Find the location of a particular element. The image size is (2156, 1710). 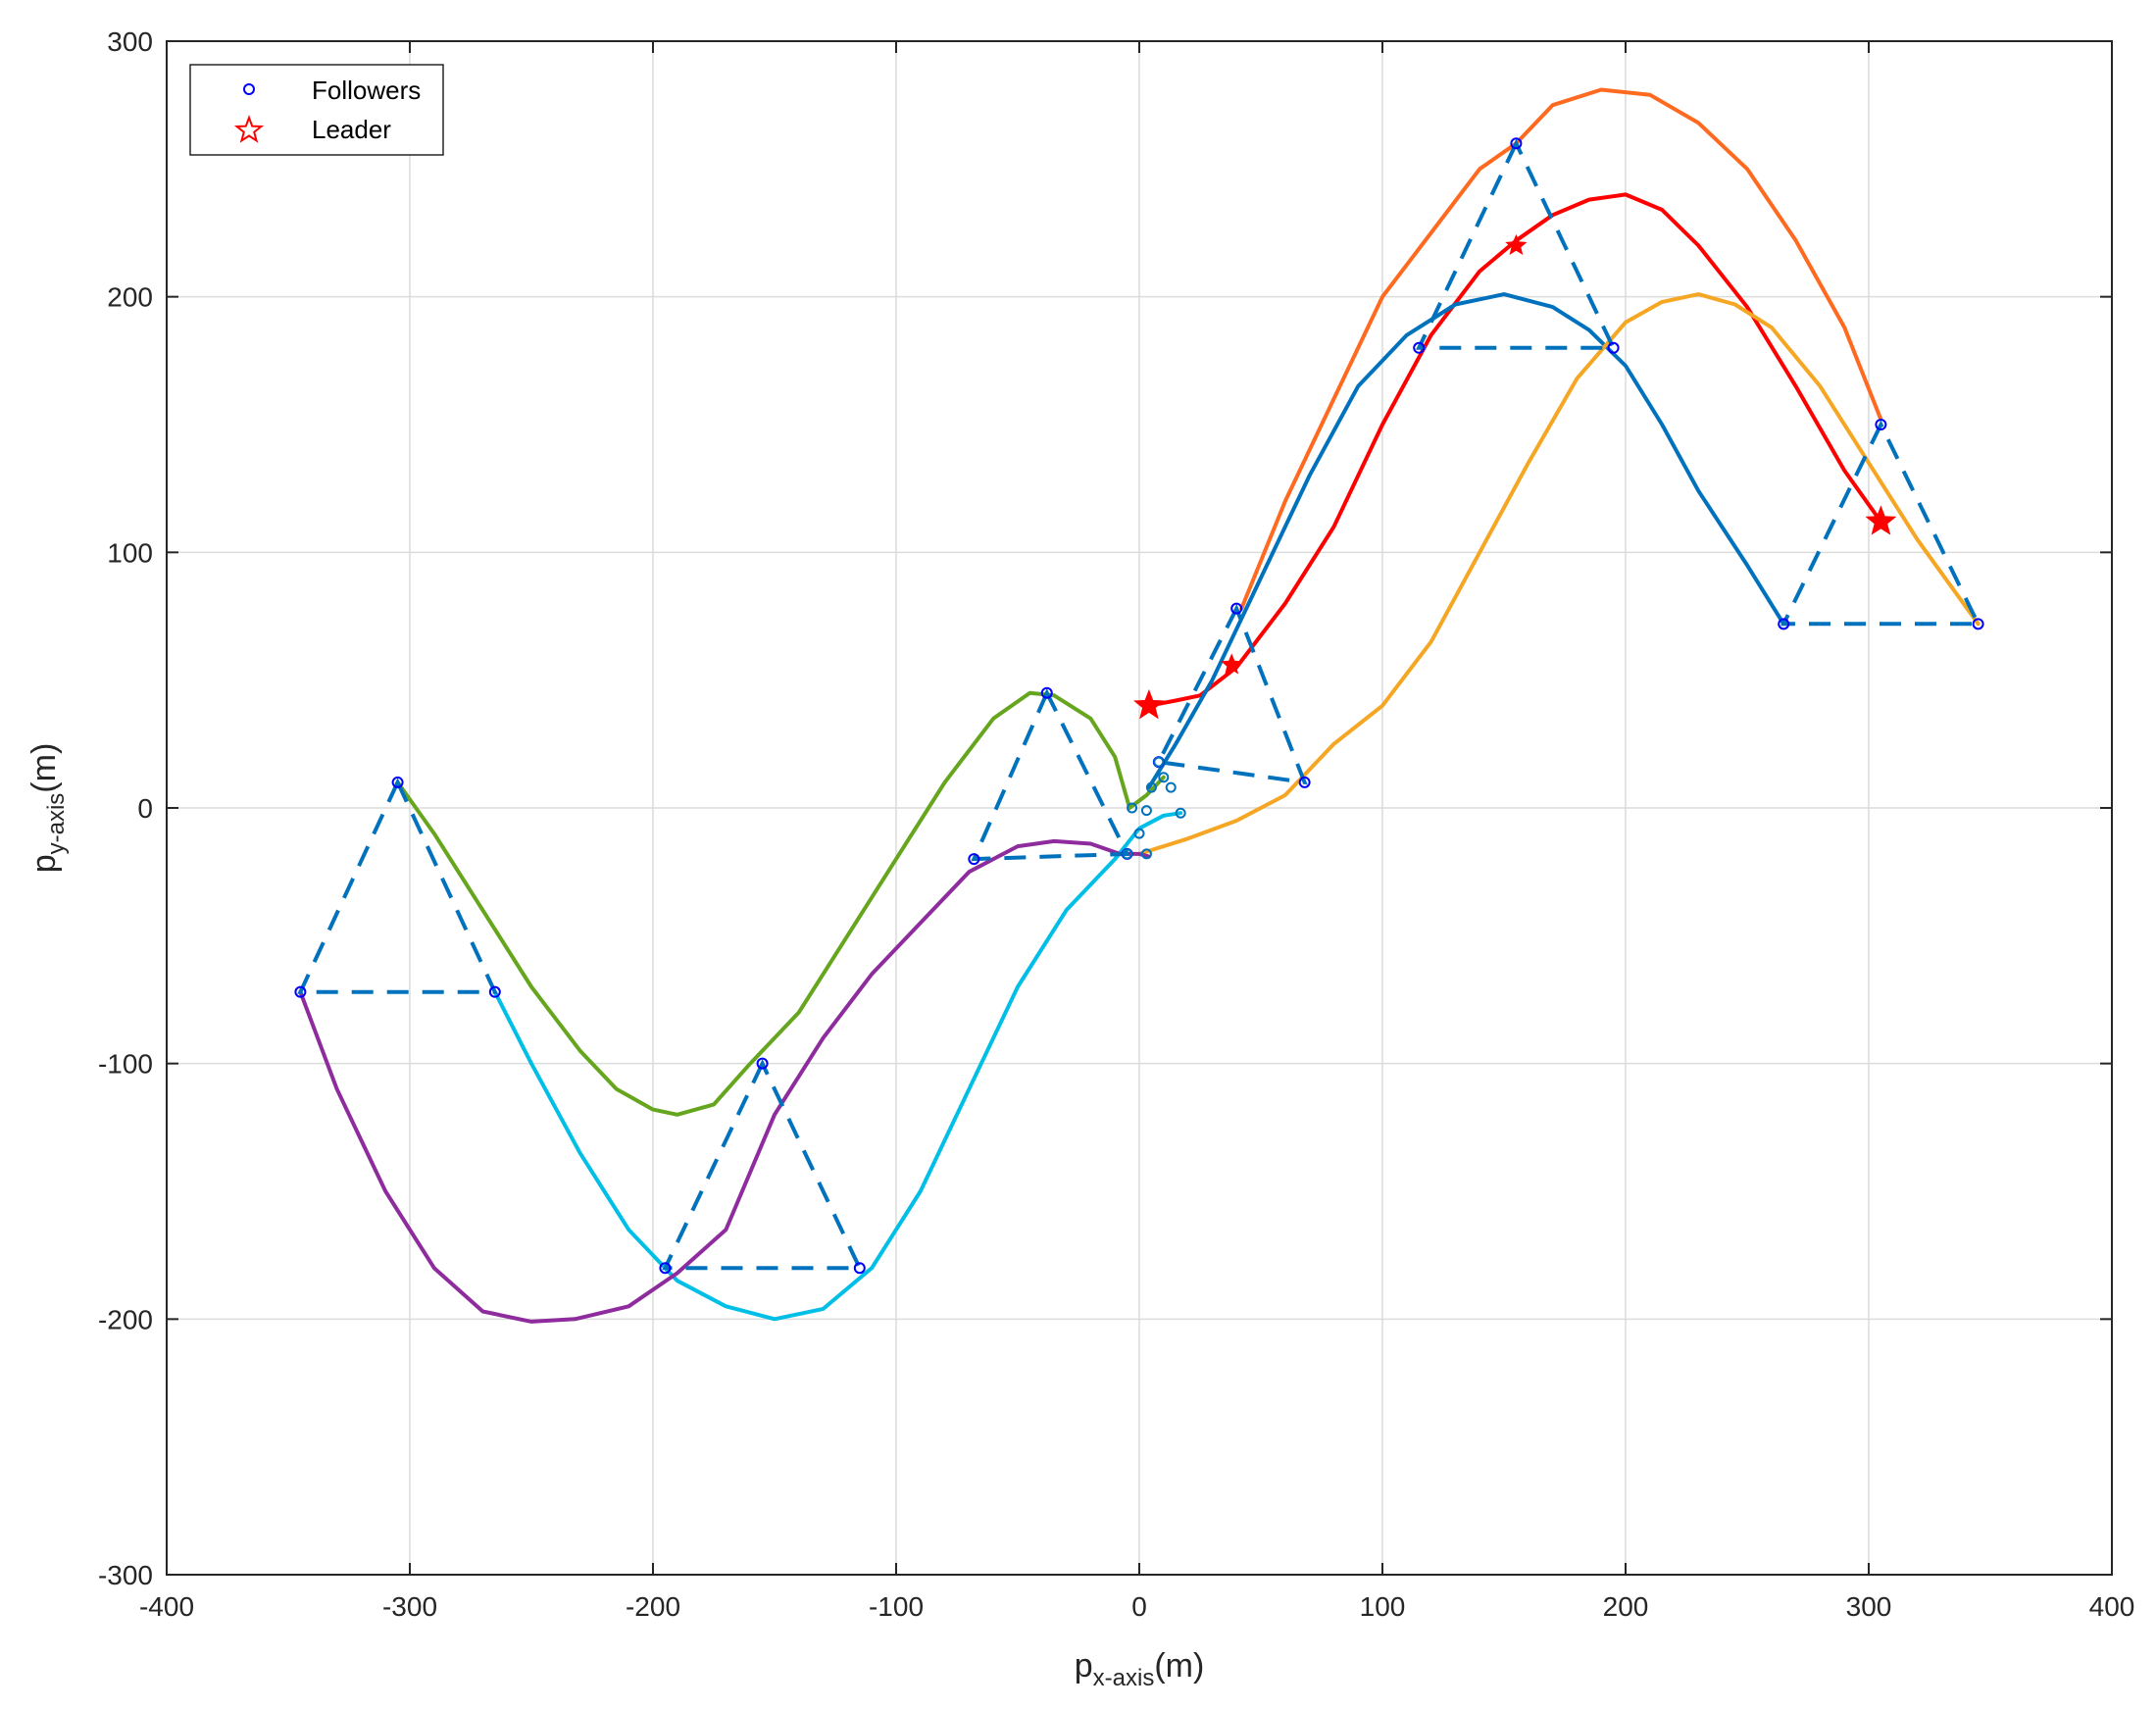

y-tick-label: -100 is located at coordinates (125, 1065).